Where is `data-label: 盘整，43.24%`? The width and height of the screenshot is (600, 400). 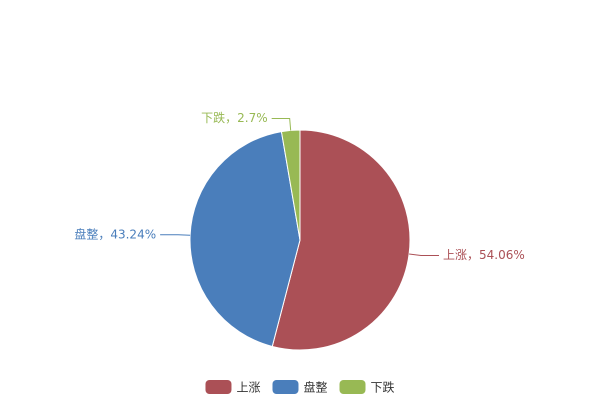
data-label: 盘整，43.24% is located at coordinates (115, 233).